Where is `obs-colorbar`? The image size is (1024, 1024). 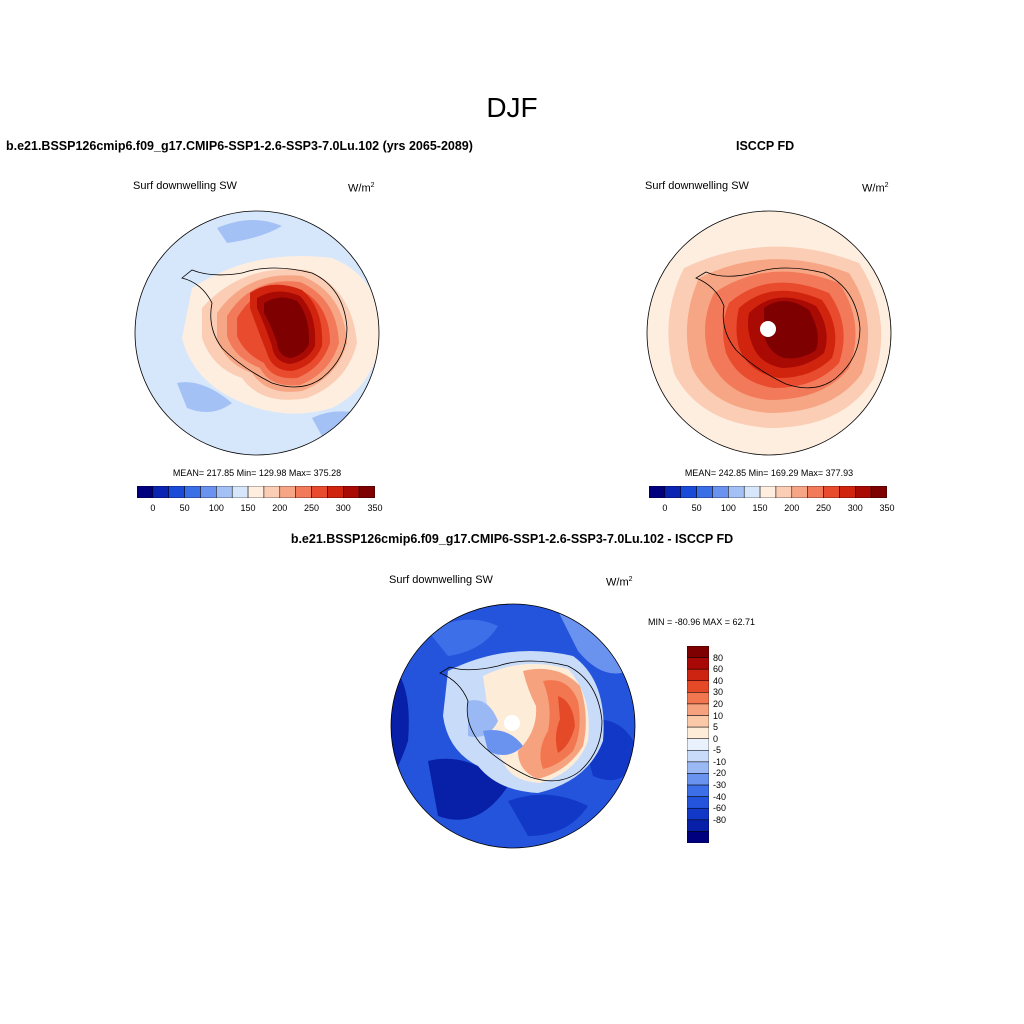
obs-colorbar is located at coordinates (768, 492).